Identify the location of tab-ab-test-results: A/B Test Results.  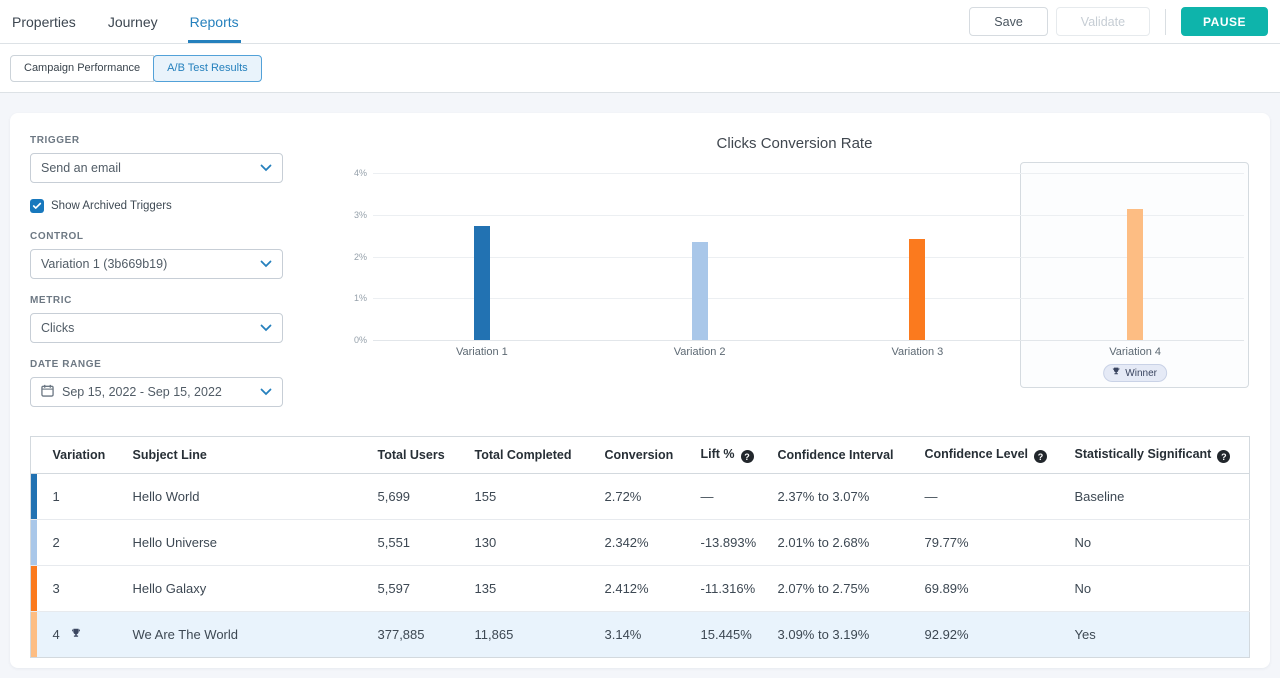
(207, 68).